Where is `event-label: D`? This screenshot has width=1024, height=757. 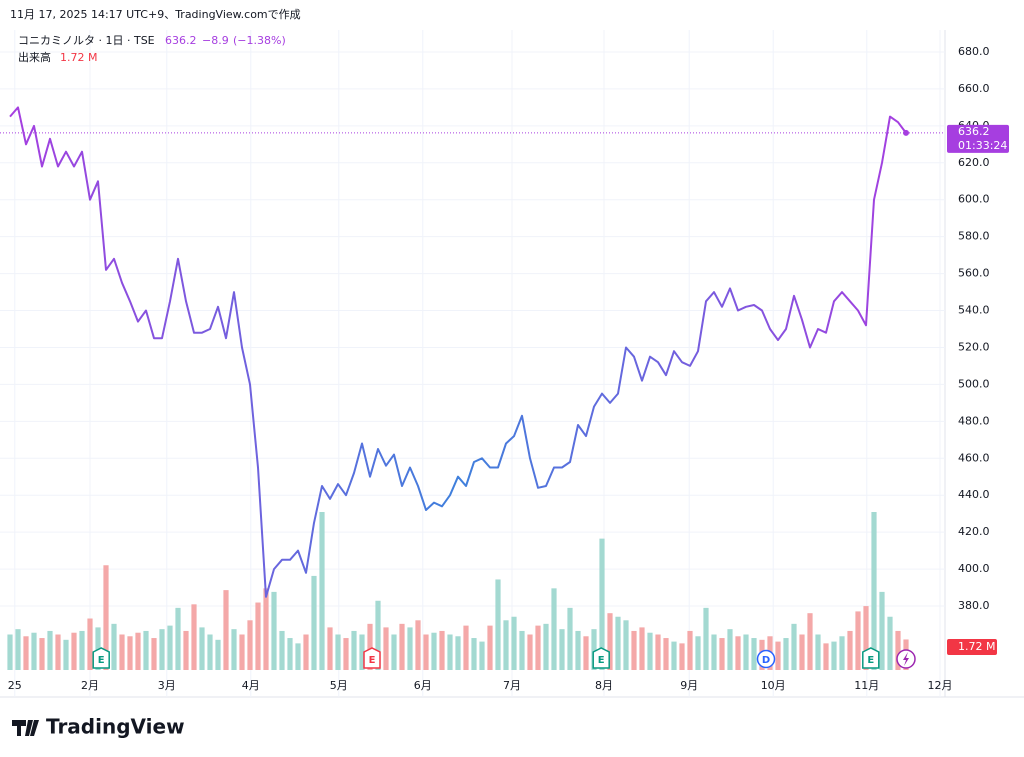 event-label: D is located at coordinates (766, 660).